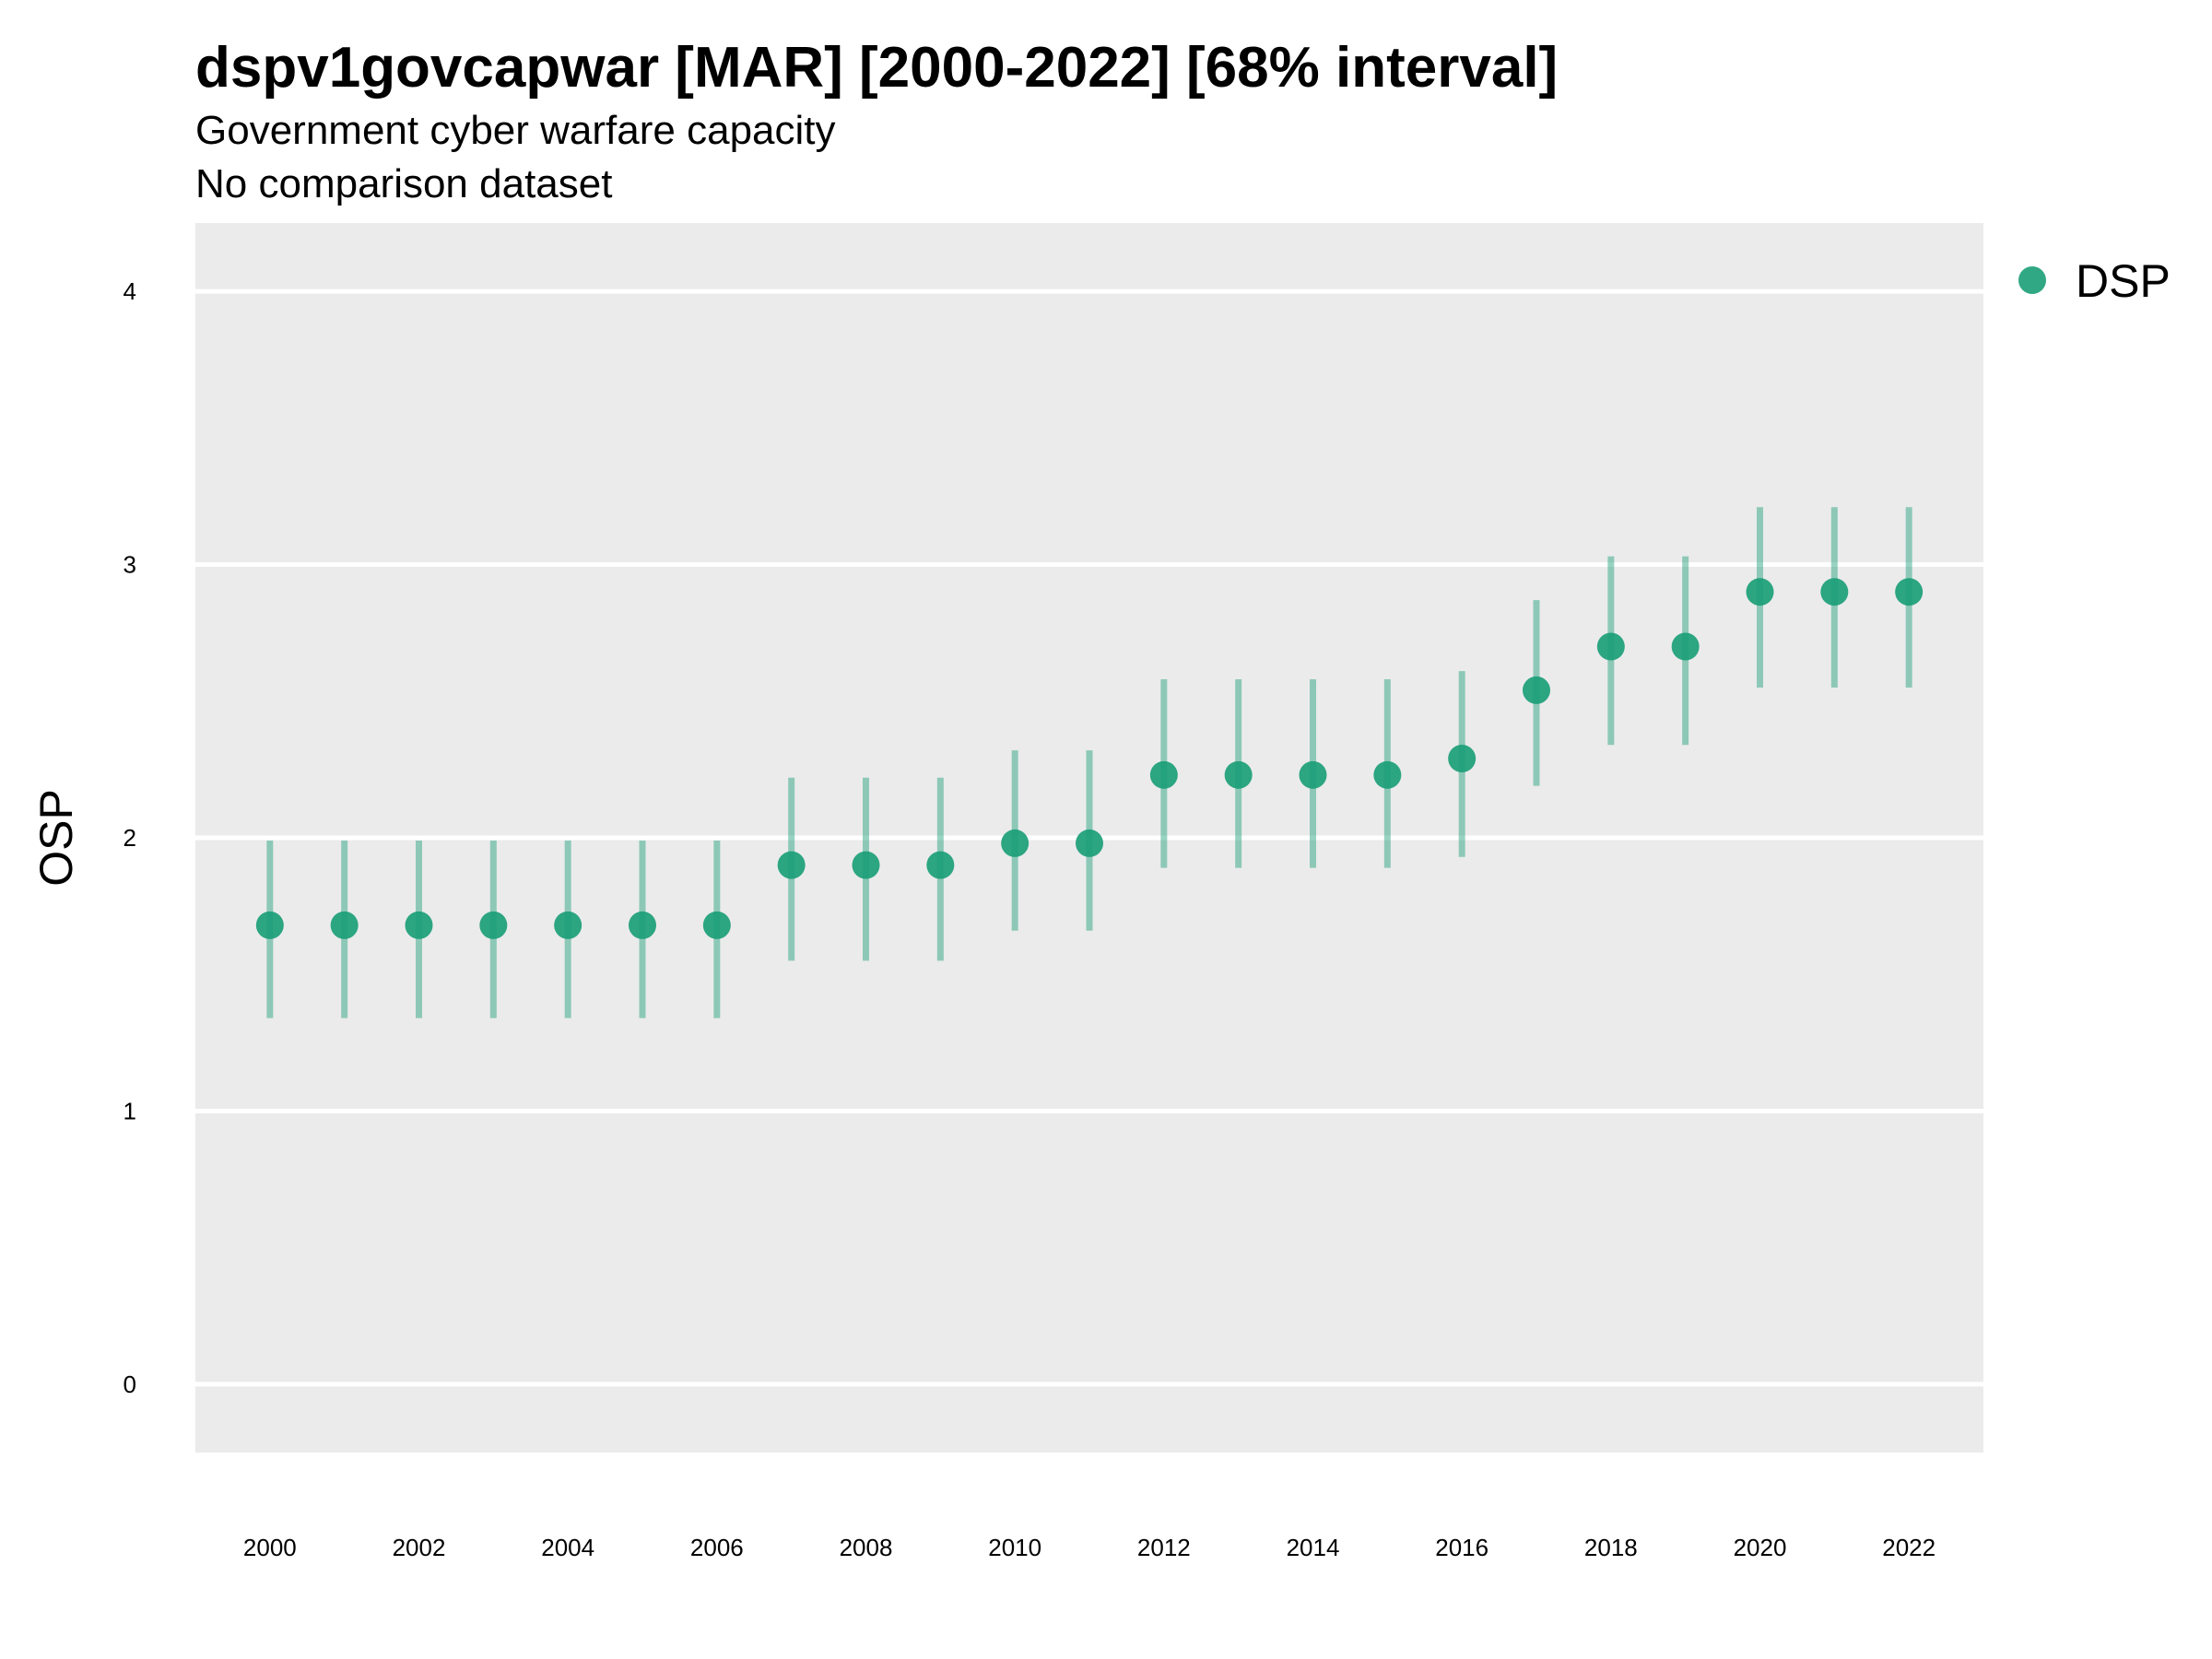 Image resolution: width=2212 pixels, height=1659 pixels. Describe the element at coordinates (568, 925) in the screenshot. I see `point-2004` at that location.